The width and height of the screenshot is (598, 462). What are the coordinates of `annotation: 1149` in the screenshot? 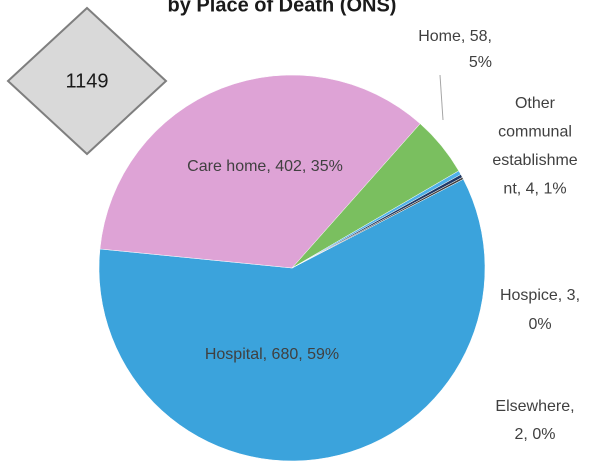 It's located at (86, 81).